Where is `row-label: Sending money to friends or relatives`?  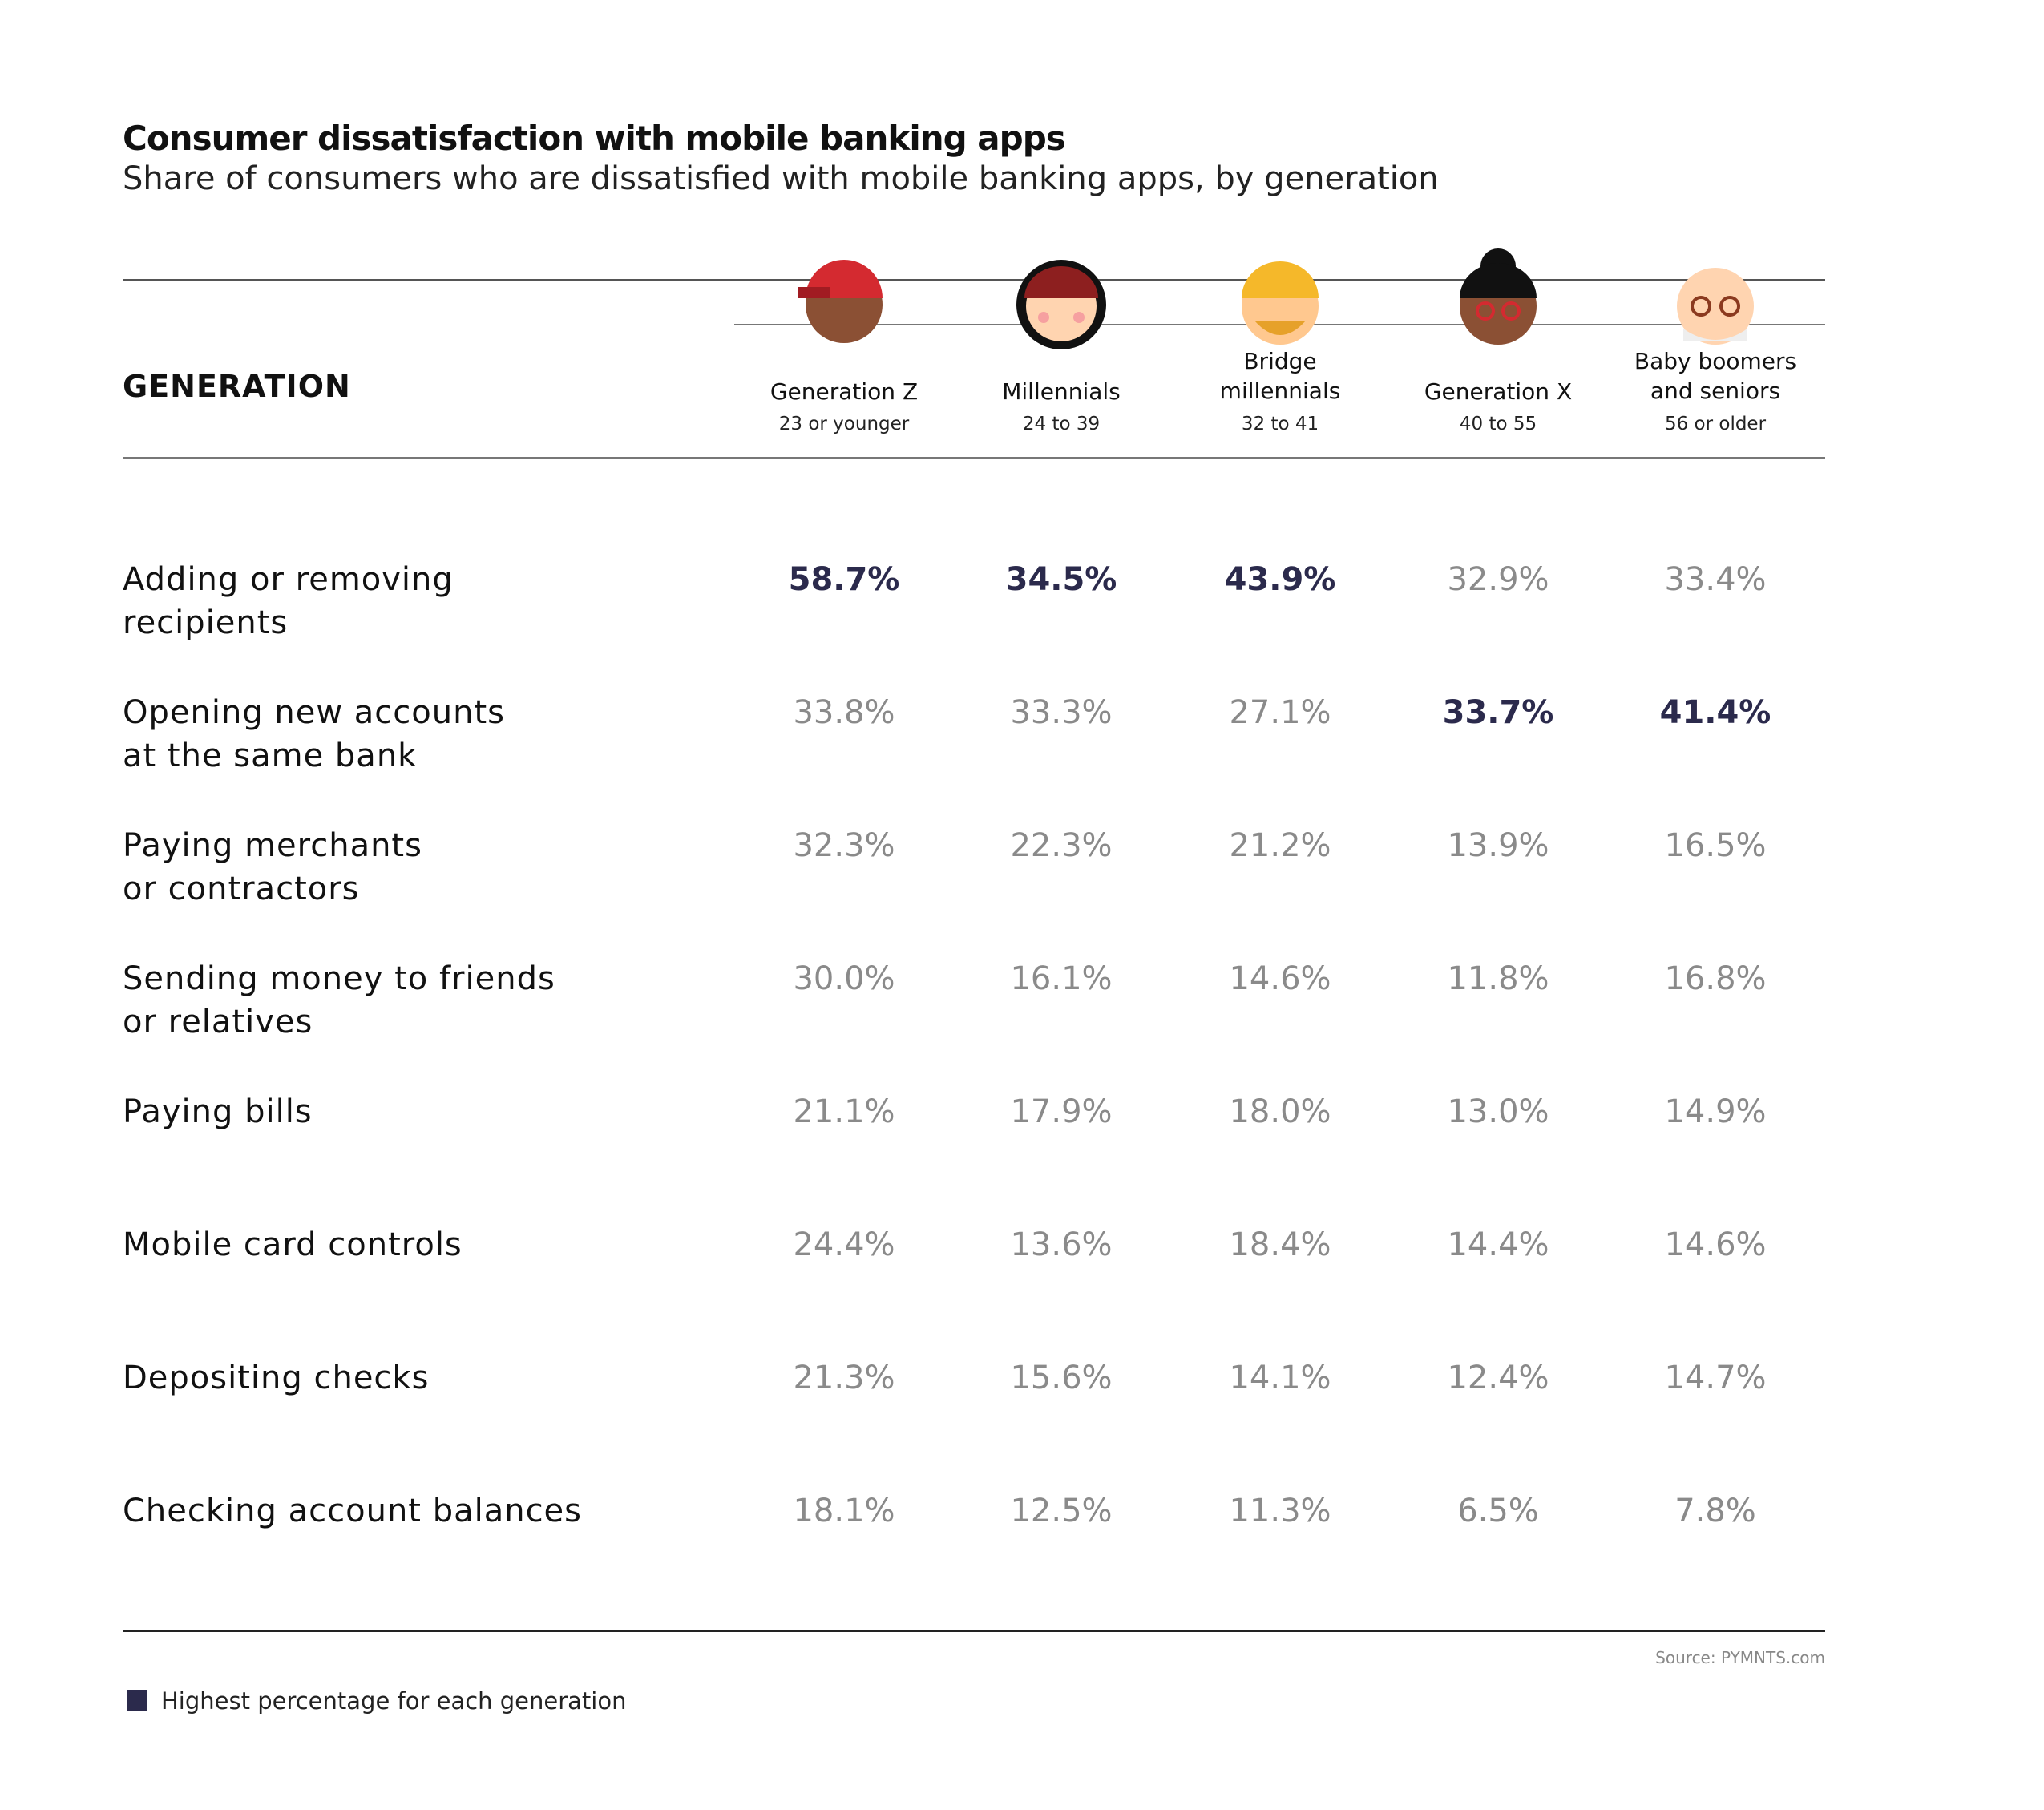
row-label: Sending money to friends or relatives is located at coordinates (339, 1000).